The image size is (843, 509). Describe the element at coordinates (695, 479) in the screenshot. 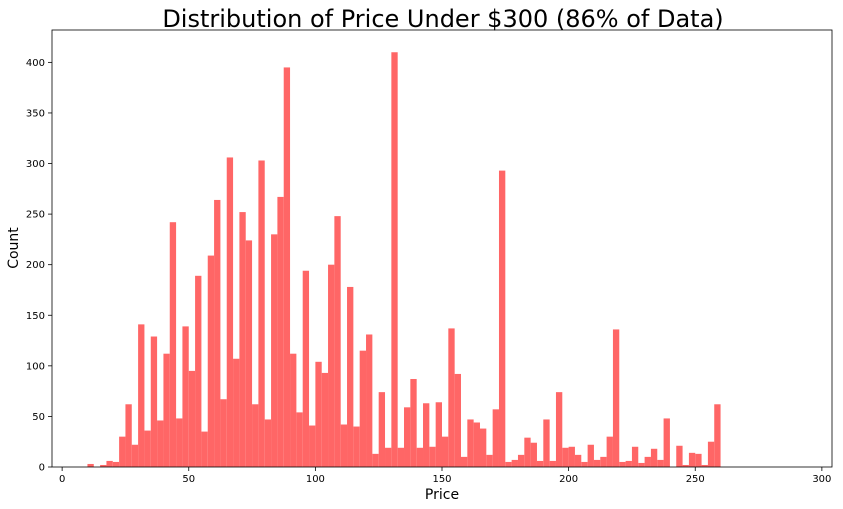

I see `x-tick-label: 250` at that location.